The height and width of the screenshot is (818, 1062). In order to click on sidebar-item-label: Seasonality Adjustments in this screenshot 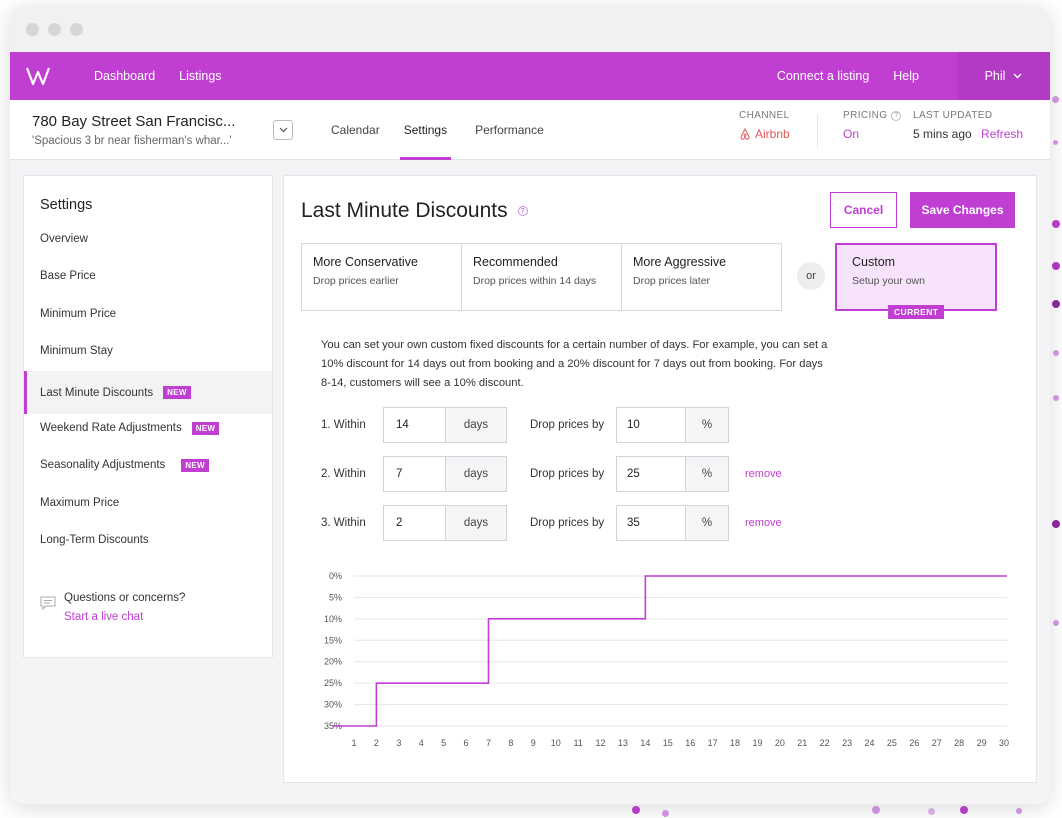, I will do `click(103, 465)`.